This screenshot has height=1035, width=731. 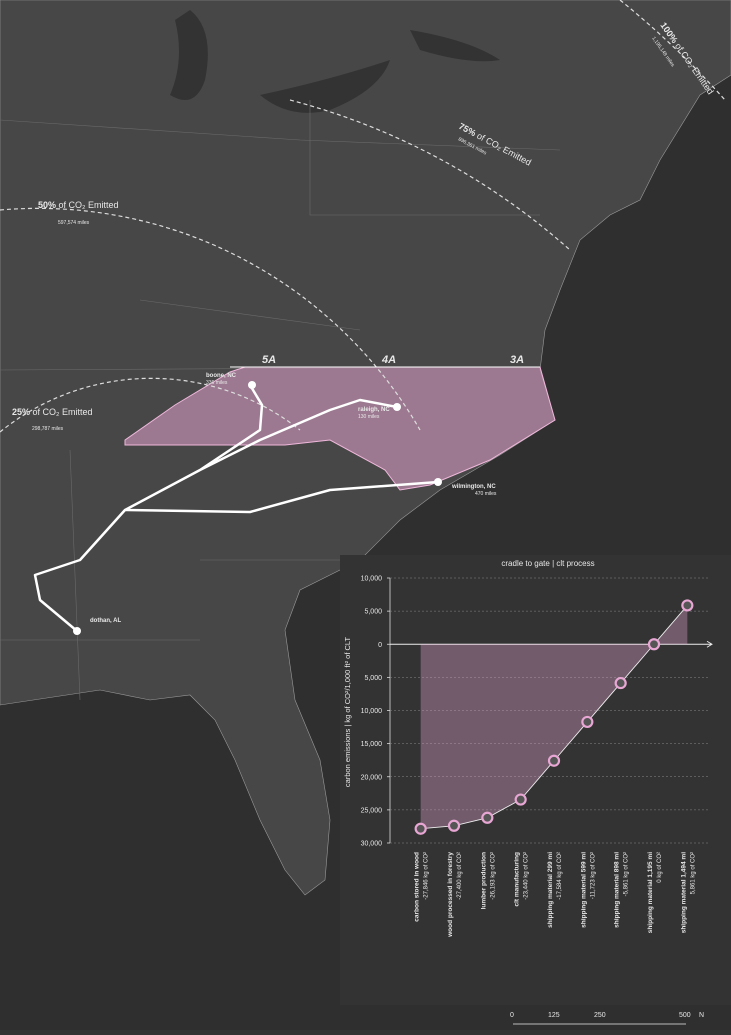 What do you see at coordinates (372, 844) in the screenshot?
I see `y-tick-label: 30,000` at bounding box center [372, 844].